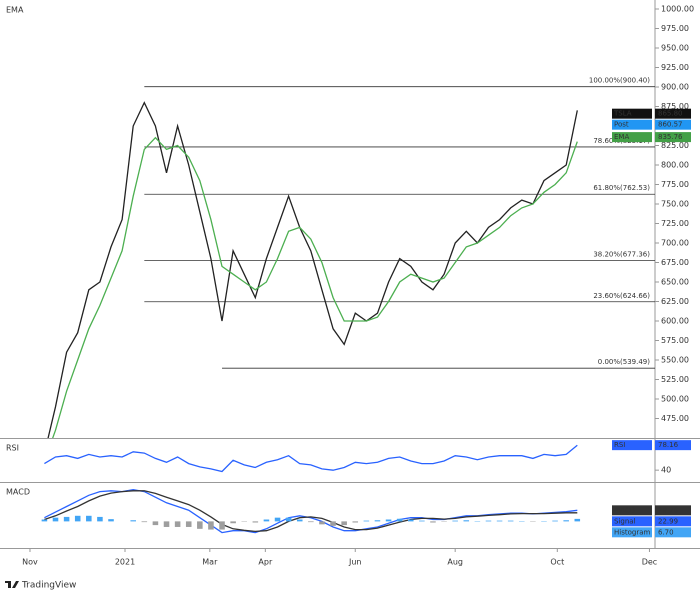 The width and height of the screenshot is (700, 596). Describe the element at coordinates (621, 255) in the screenshot. I see `fib-label: 38.20%(677.36)` at that location.